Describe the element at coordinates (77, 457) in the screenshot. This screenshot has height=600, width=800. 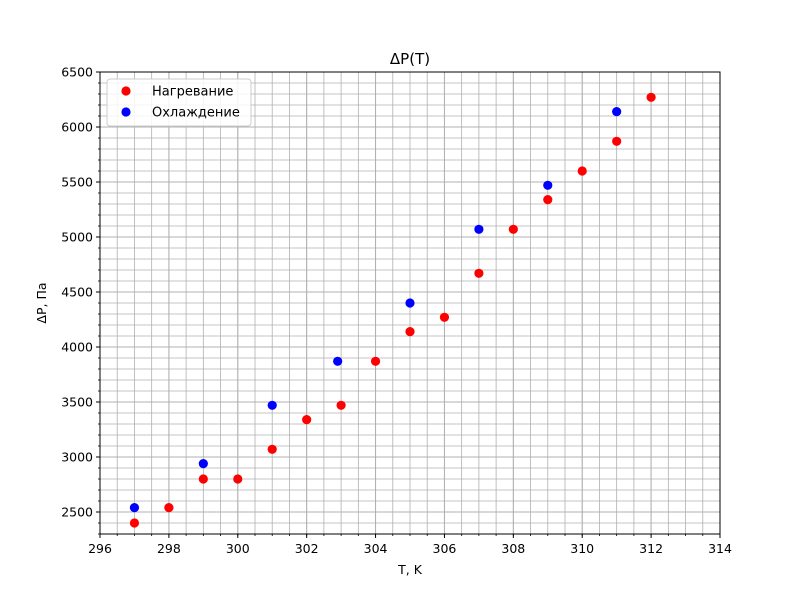
I see `y-tick-label: 3000` at that location.